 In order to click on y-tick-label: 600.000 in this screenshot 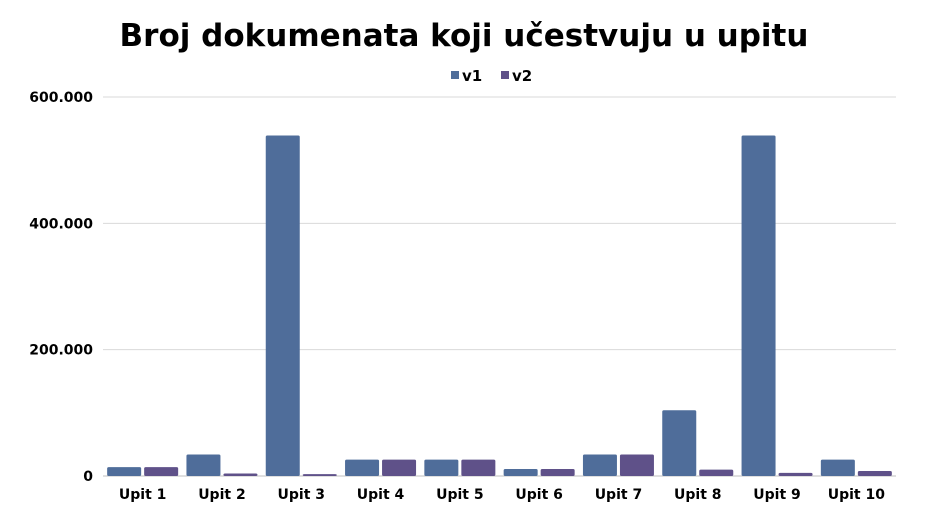, I will do `click(61, 98)`.